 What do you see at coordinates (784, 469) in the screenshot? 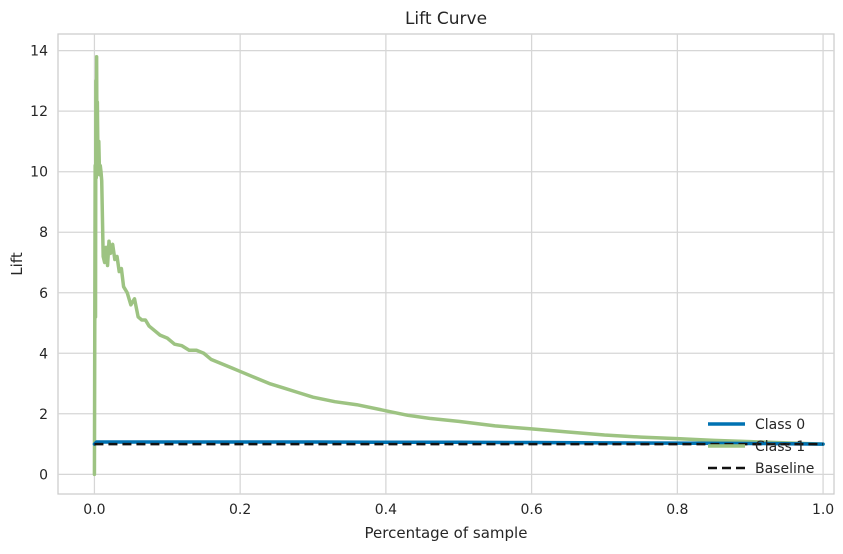
I see `legend-label: Baseline` at bounding box center [784, 469].